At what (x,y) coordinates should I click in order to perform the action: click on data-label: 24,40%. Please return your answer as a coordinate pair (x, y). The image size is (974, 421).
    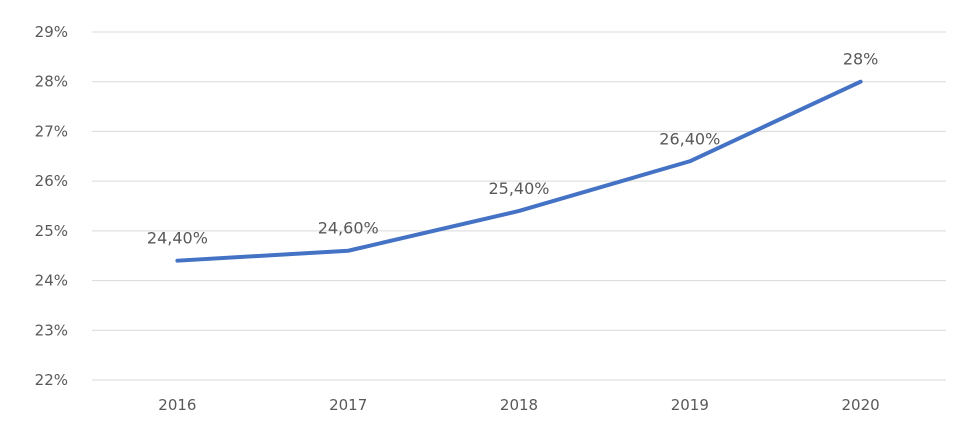
    Looking at the image, I should click on (177, 238).